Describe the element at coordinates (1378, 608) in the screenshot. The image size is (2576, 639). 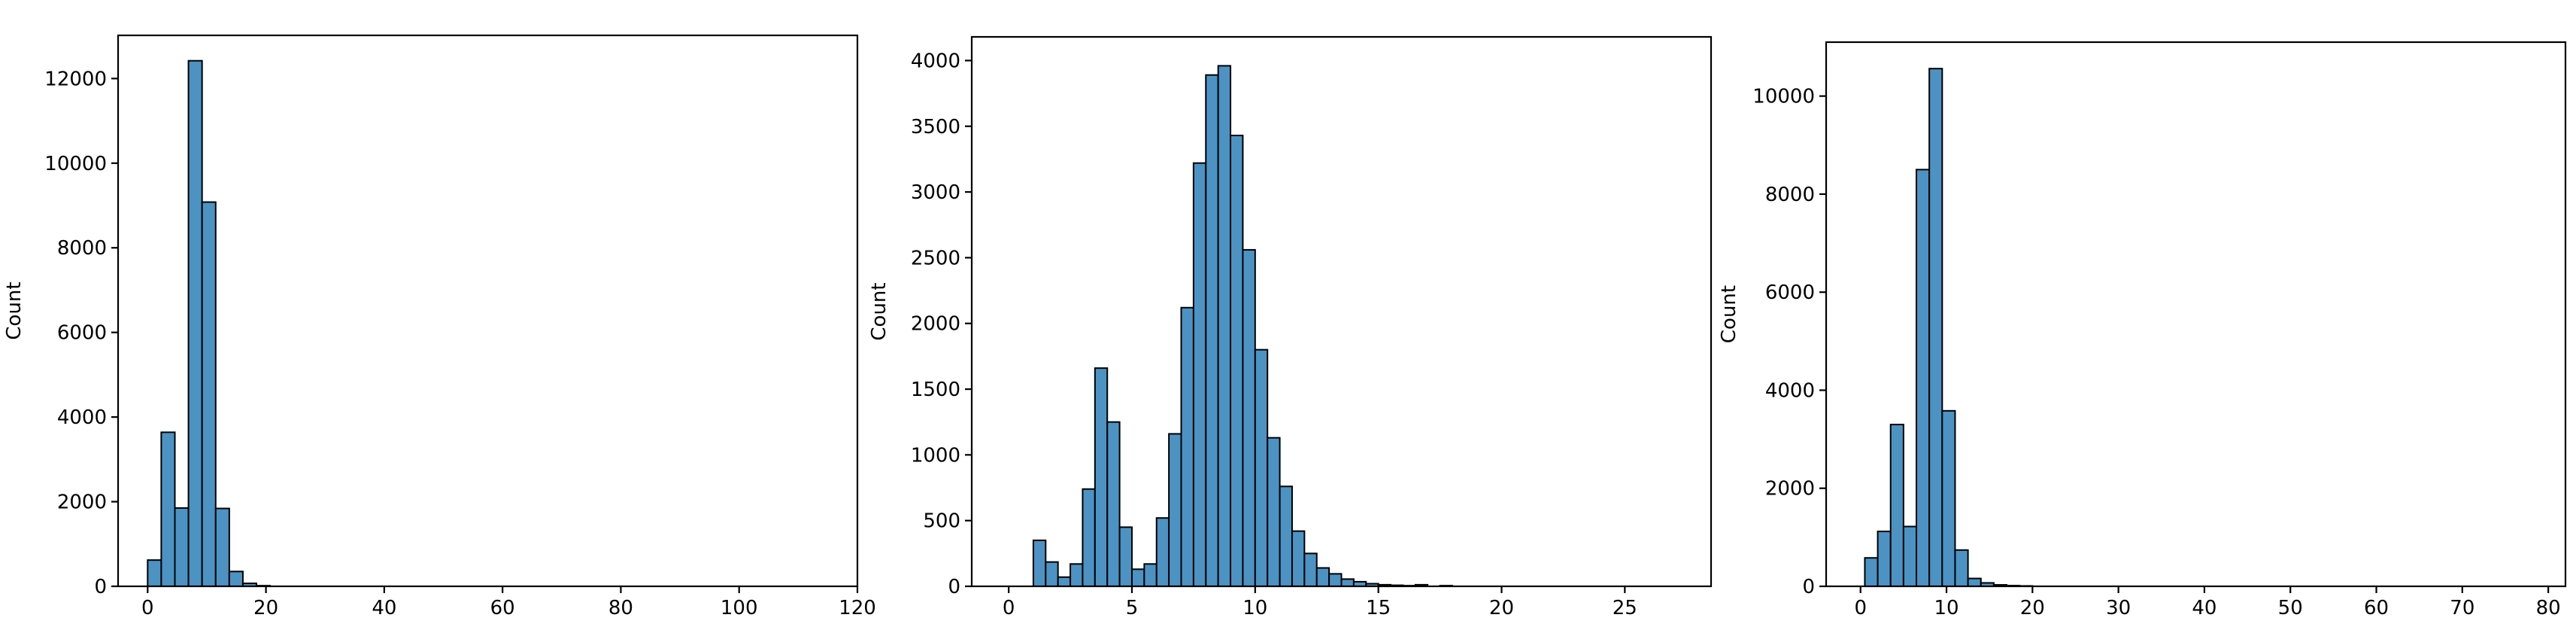
I see `x-tick-label: 15` at that location.